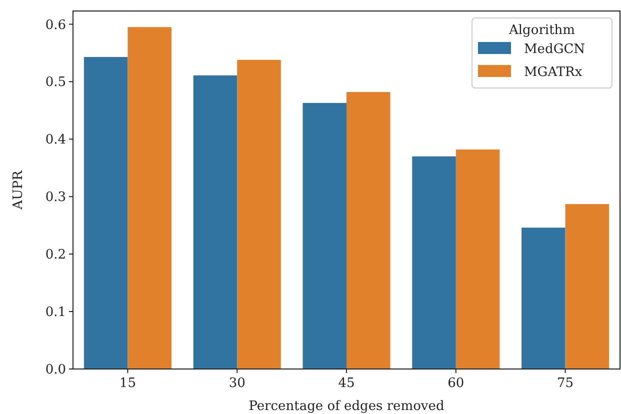 This screenshot has width=621, height=414. I want to click on y-tick-label: 0.2, so click(55, 255).